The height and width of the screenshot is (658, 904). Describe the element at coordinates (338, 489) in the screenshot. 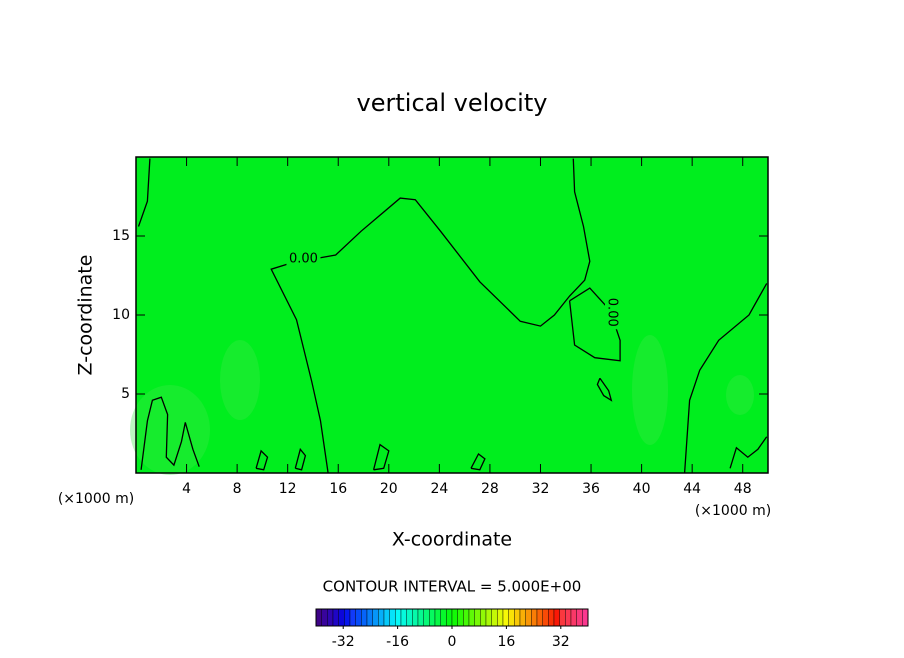

I see `x-tick-label: 16` at that location.